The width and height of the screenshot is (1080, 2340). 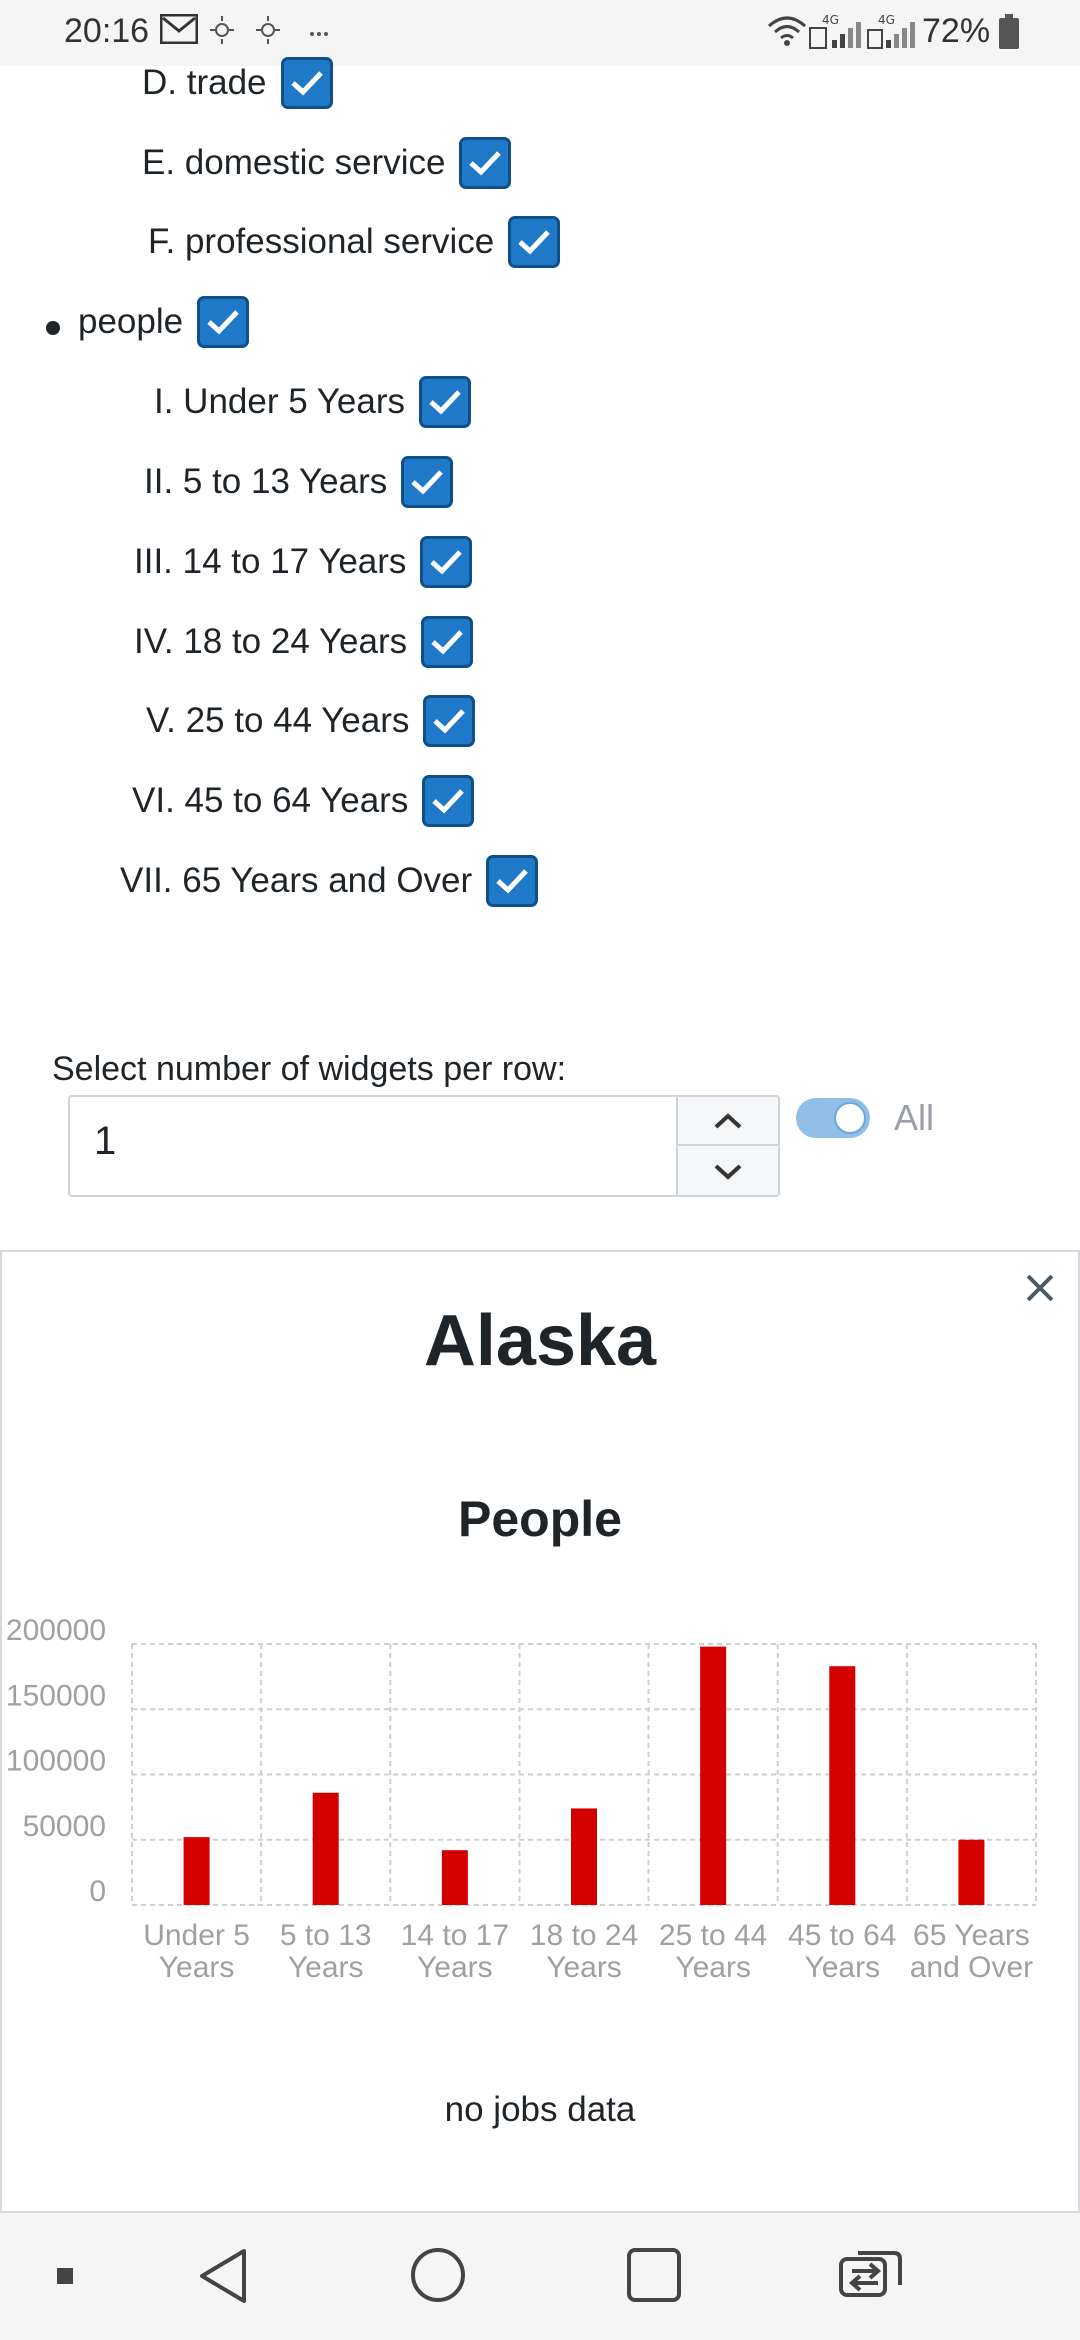 I want to click on x-tick-label: 5 to 13, so click(x=326, y=1935).